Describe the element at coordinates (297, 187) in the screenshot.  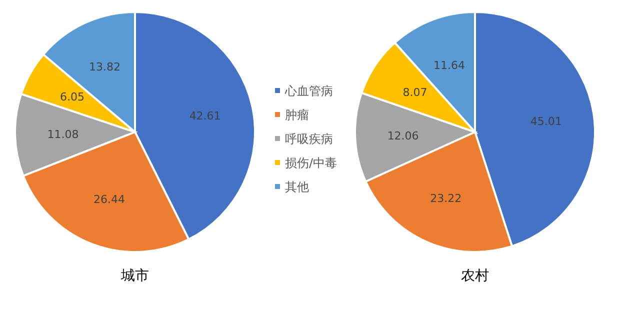
I see `legend-label: 其他` at that location.